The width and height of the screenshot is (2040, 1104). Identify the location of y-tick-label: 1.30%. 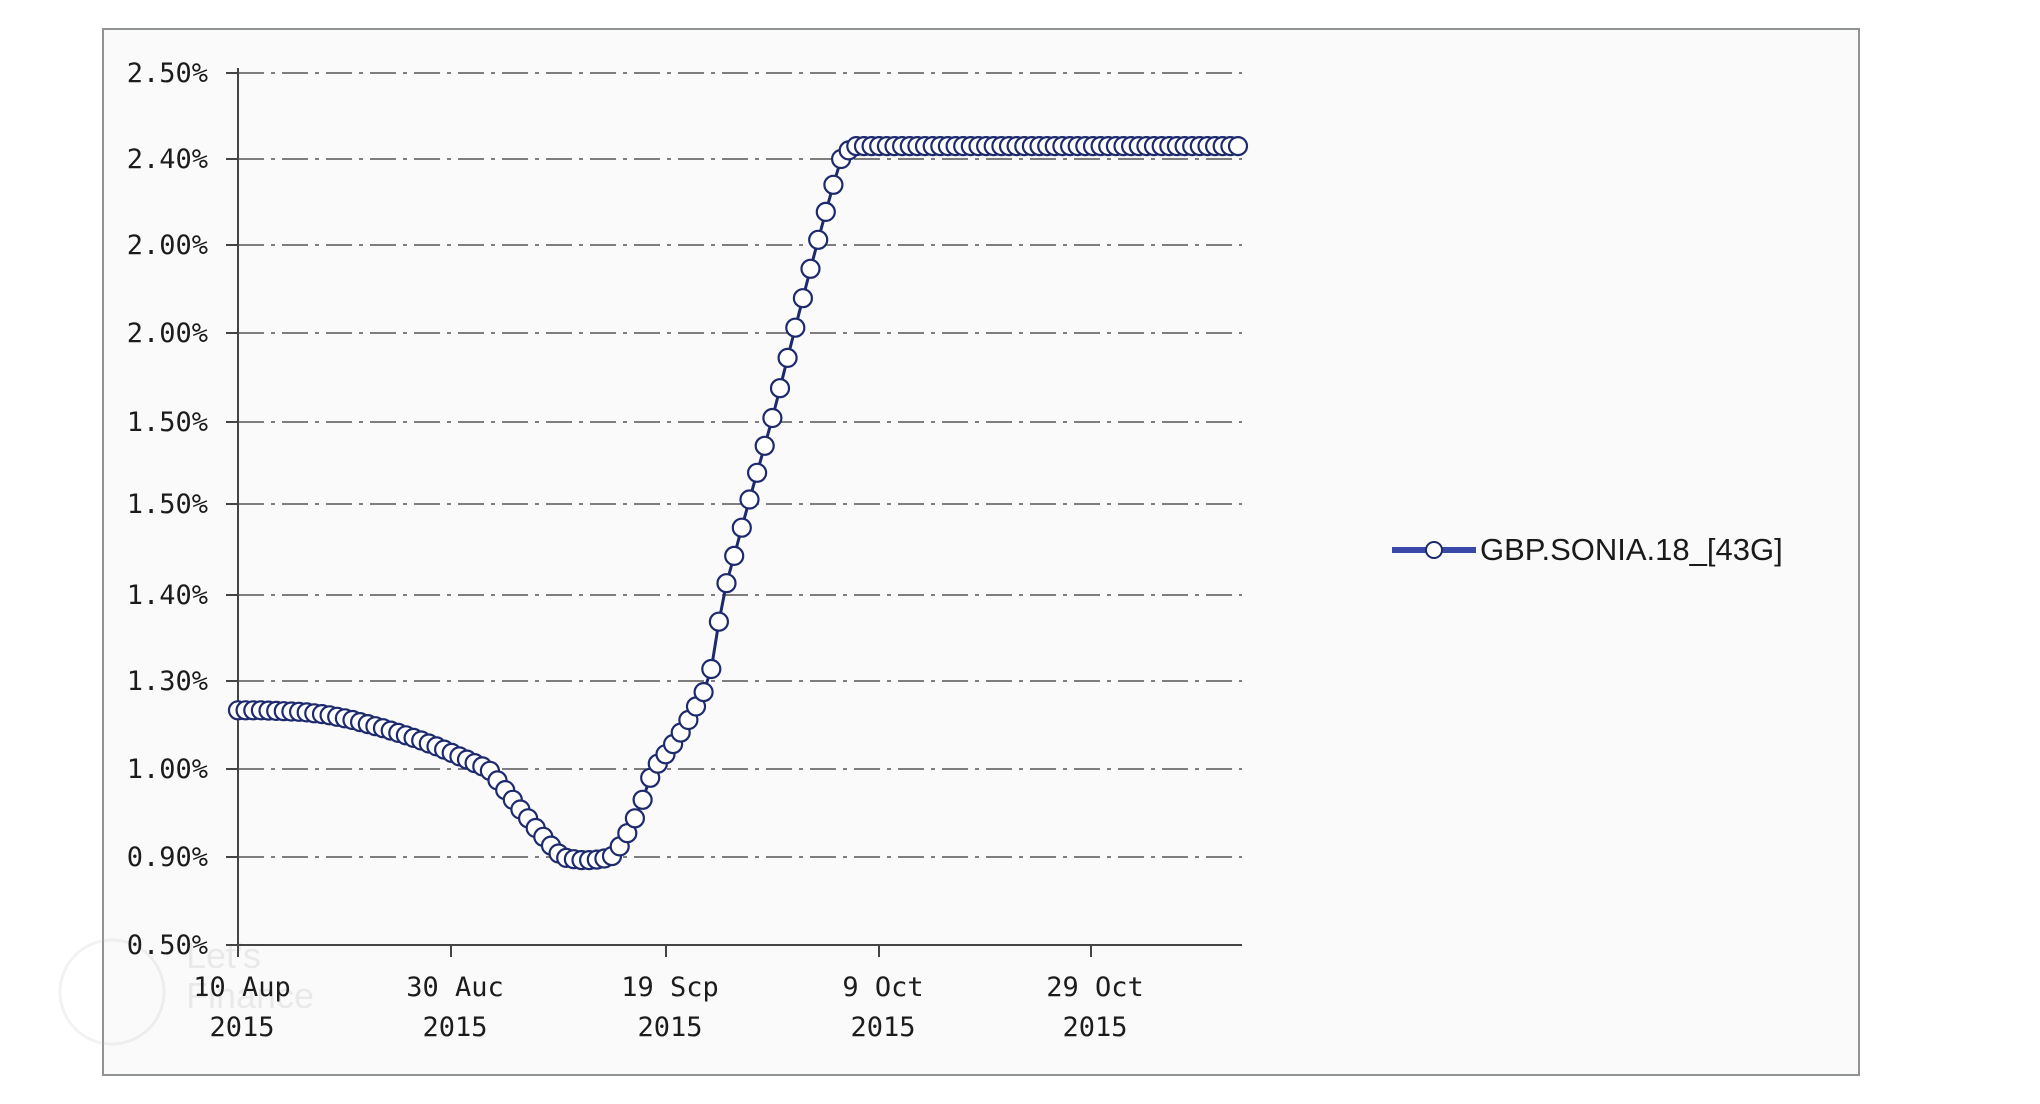
(167, 681).